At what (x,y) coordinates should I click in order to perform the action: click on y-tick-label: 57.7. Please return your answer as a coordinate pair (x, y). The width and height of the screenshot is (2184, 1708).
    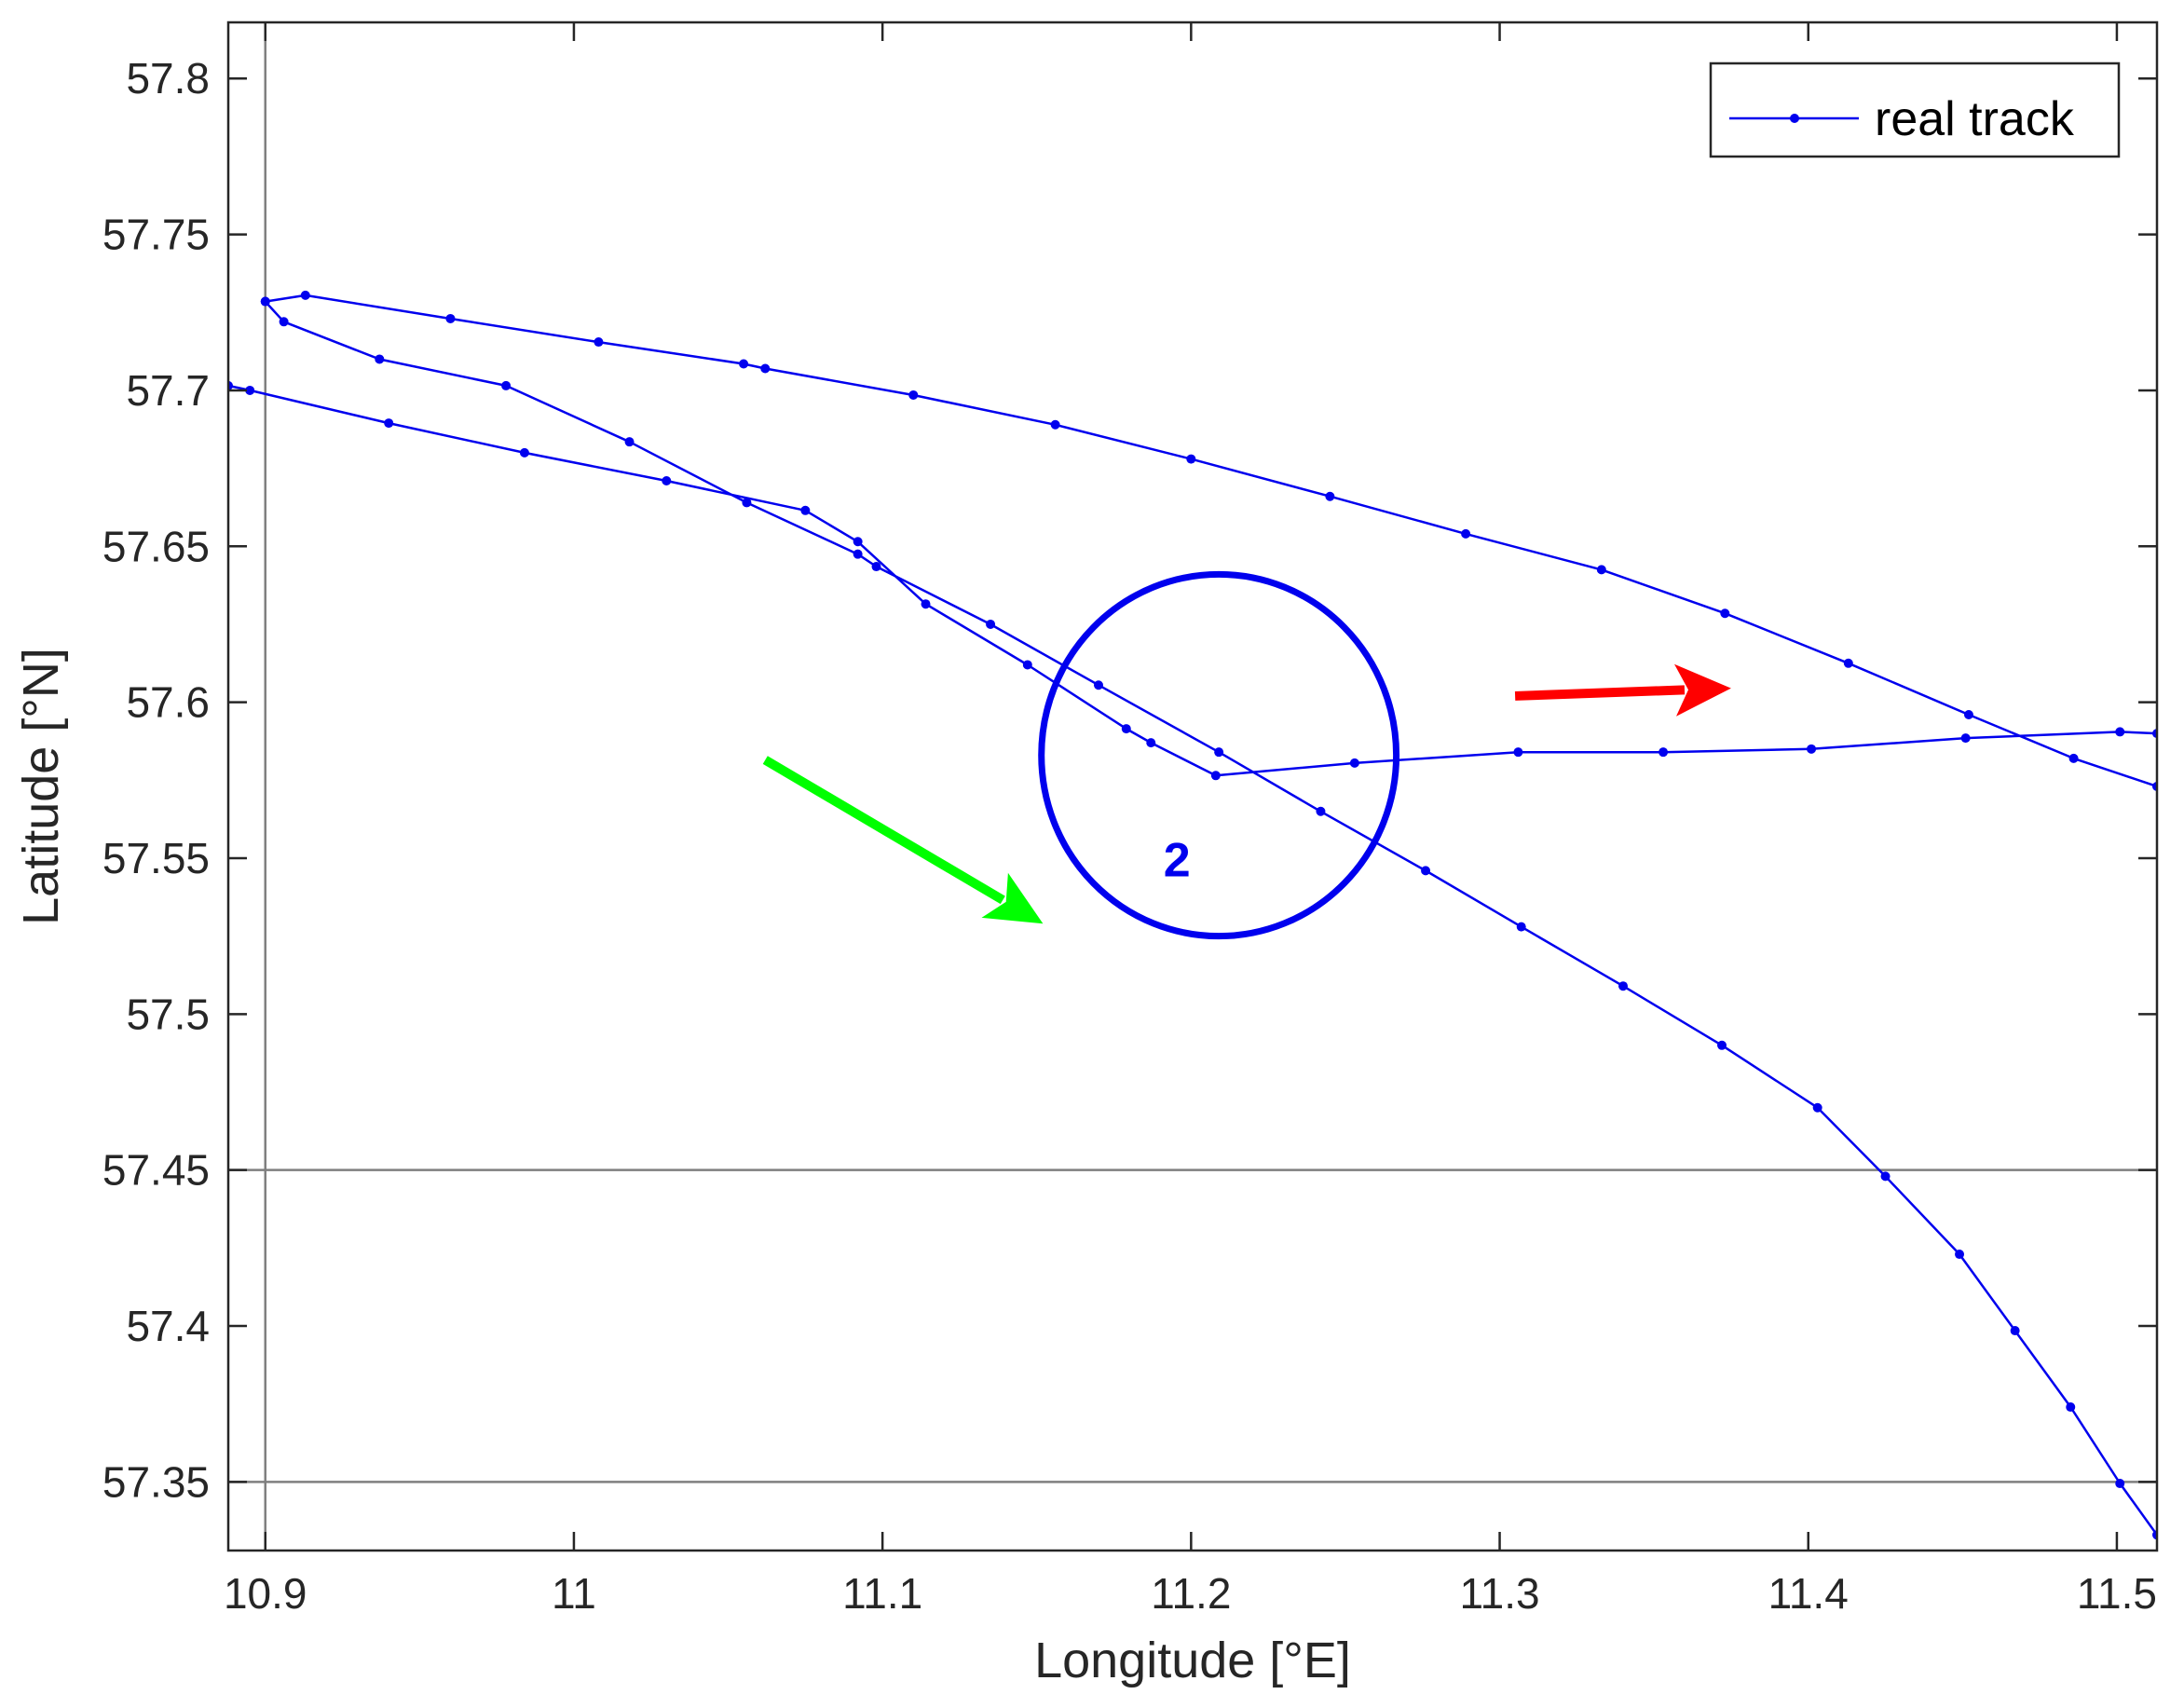
    Looking at the image, I should click on (168, 390).